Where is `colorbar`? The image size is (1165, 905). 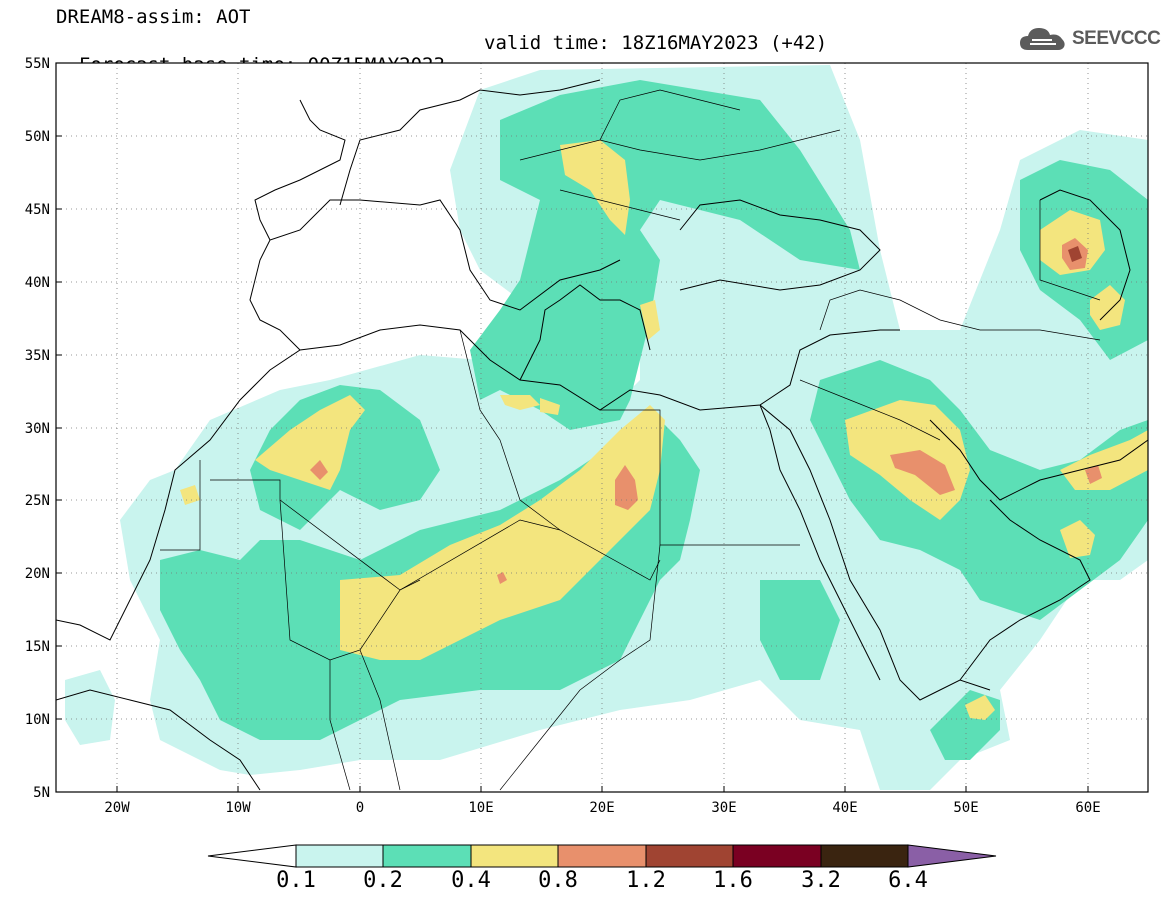 colorbar is located at coordinates (602, 856).